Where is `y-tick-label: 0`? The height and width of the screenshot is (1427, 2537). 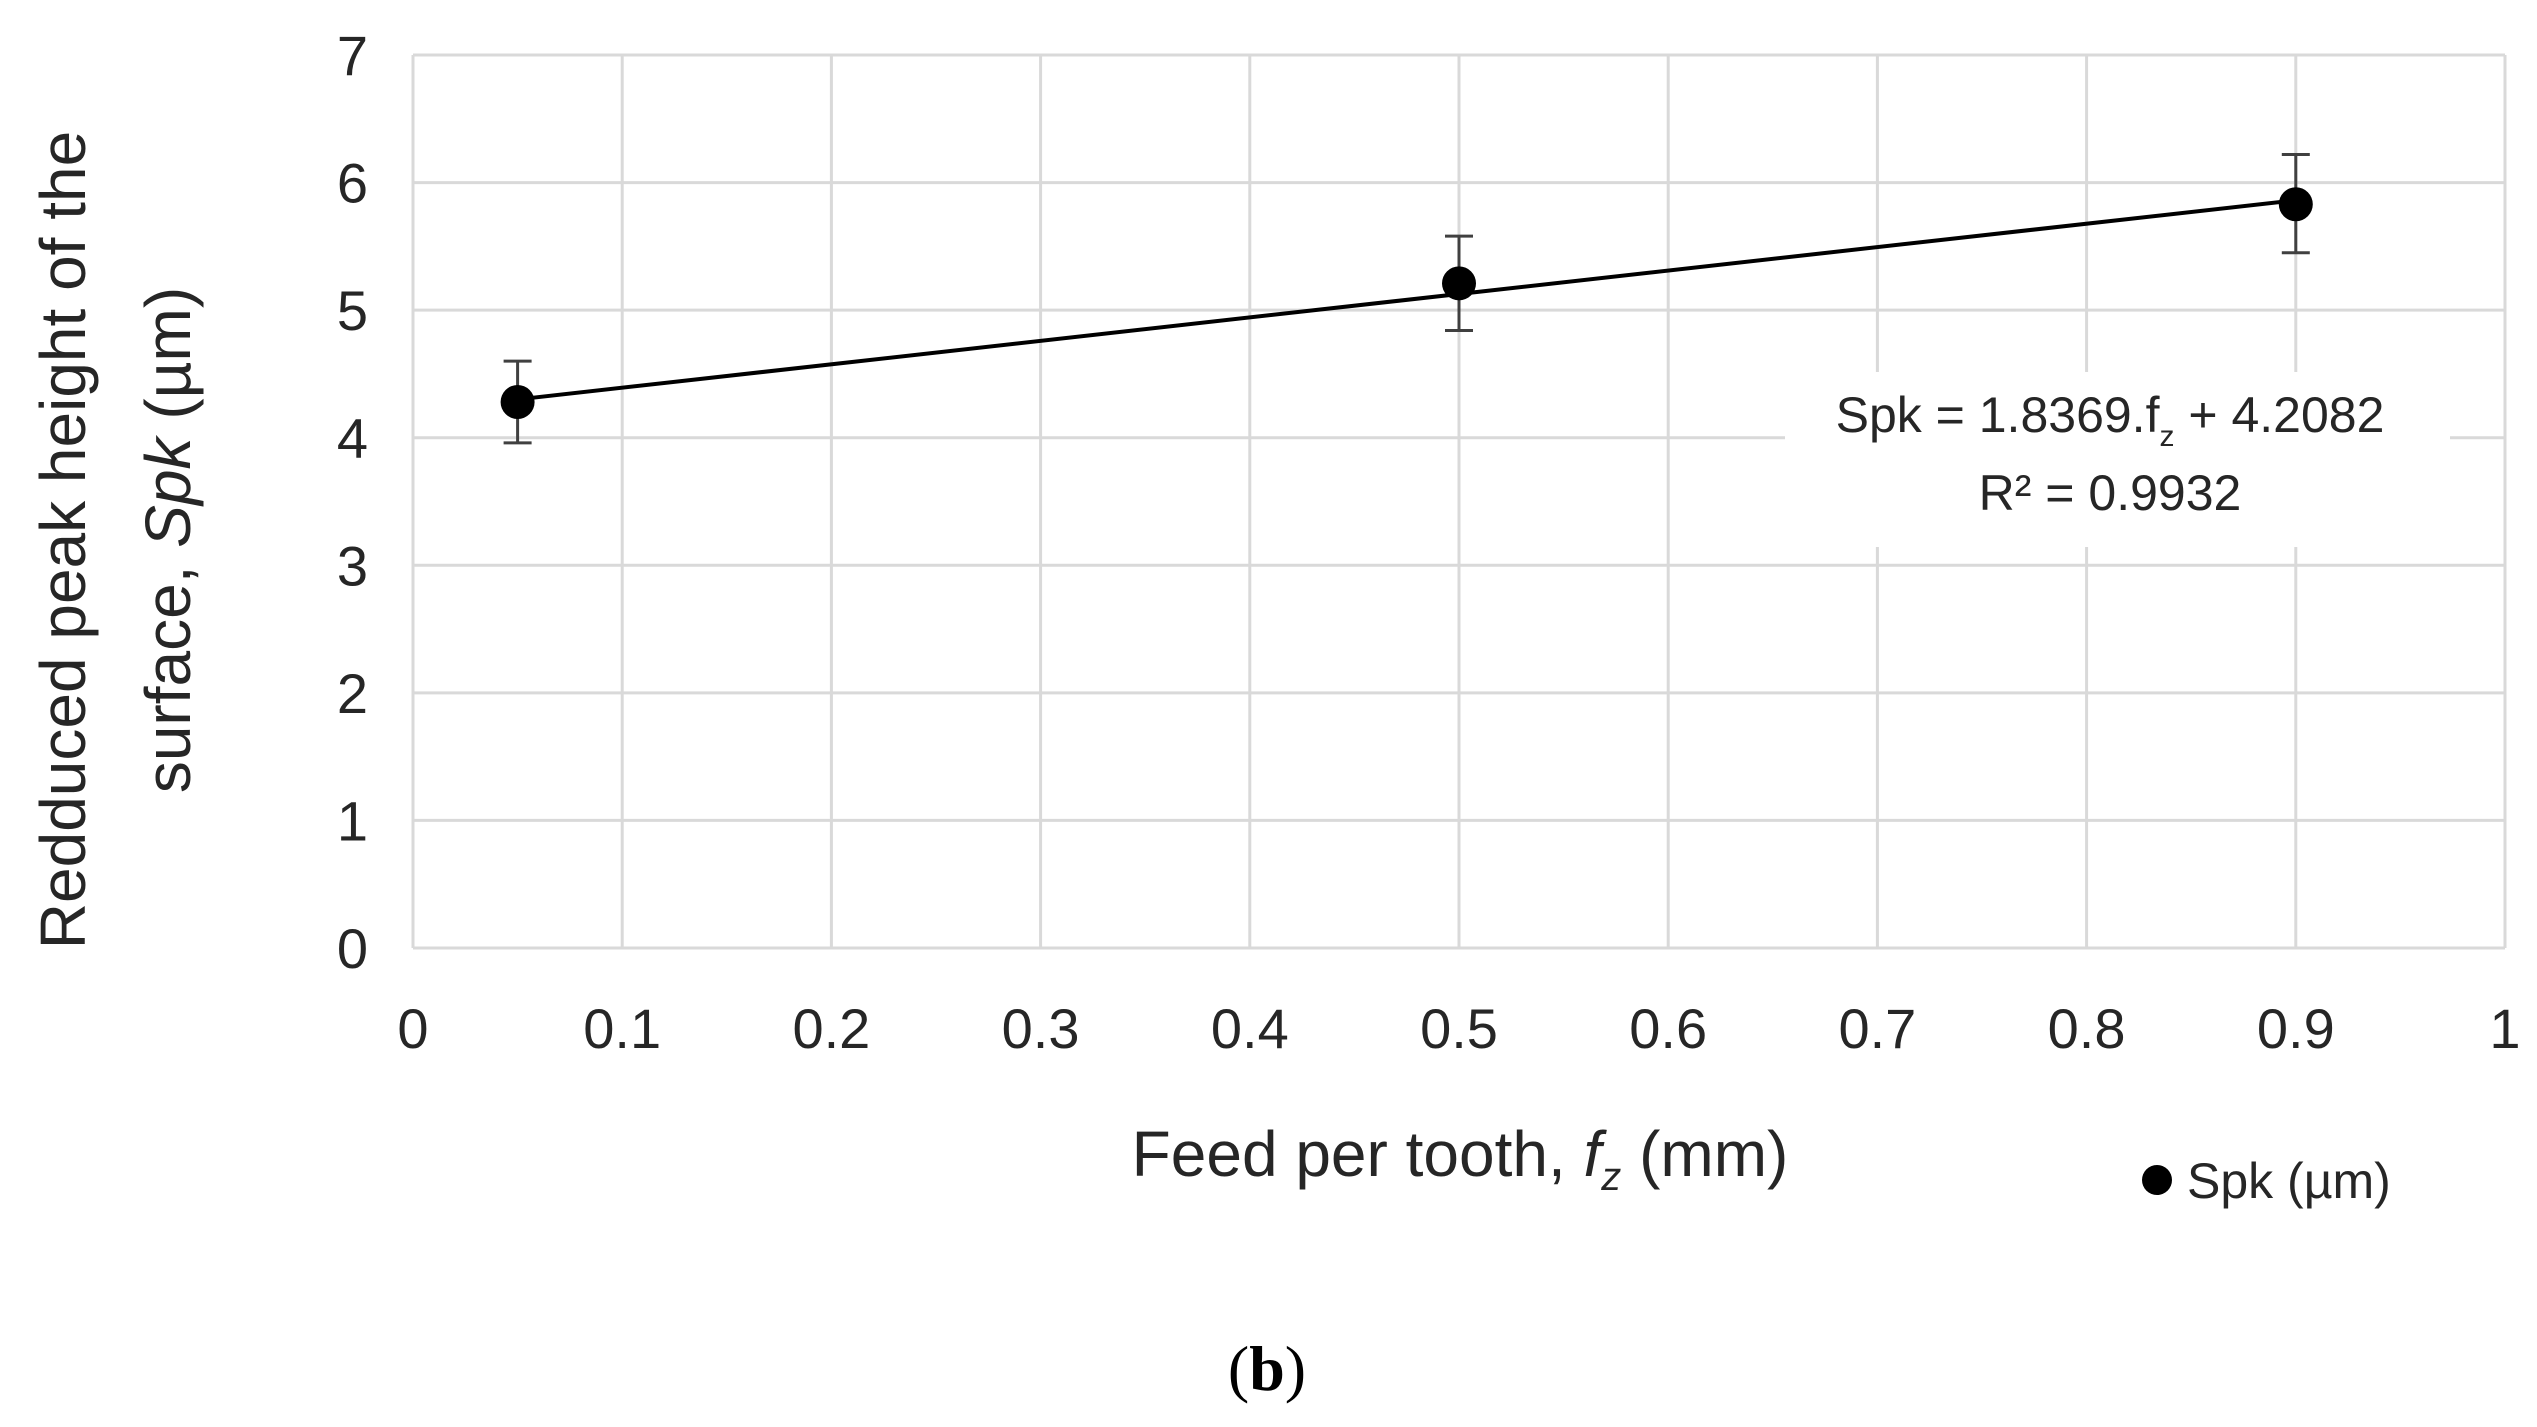
y-tick-label: 0 is located at coordinates (352, 948).